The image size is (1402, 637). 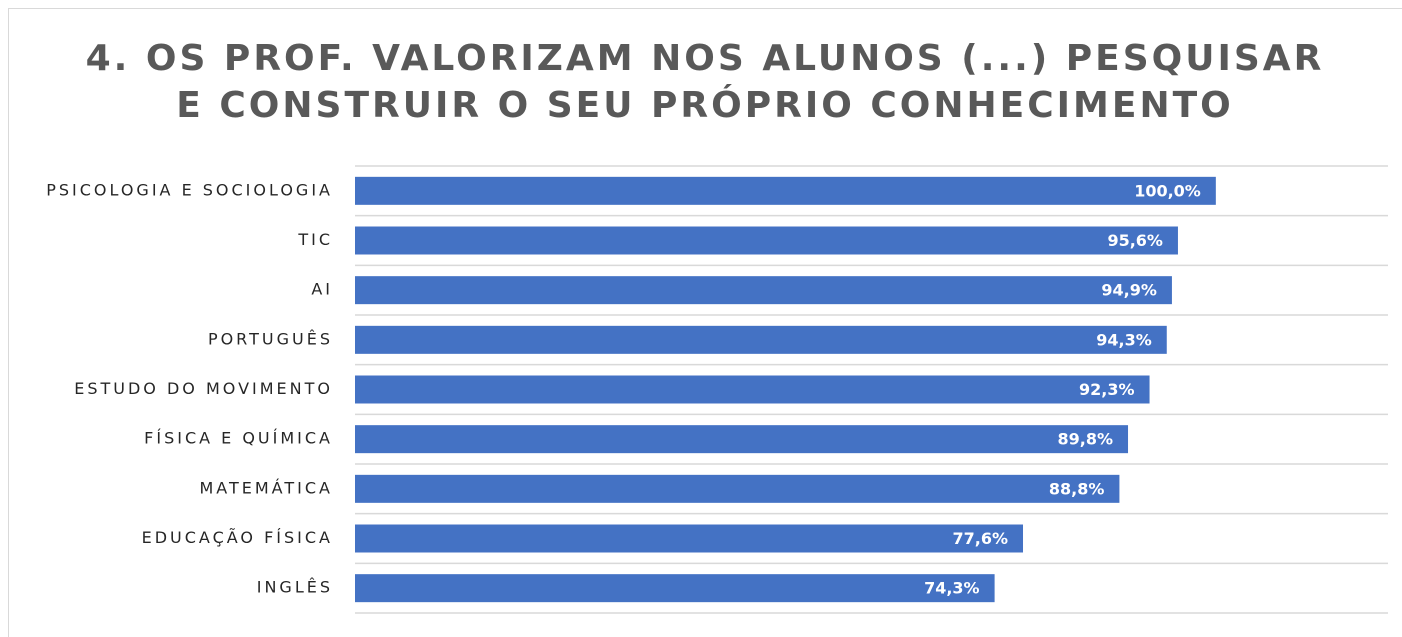 I want to click on data-label: 74,3%, so click(x=952, y=588).